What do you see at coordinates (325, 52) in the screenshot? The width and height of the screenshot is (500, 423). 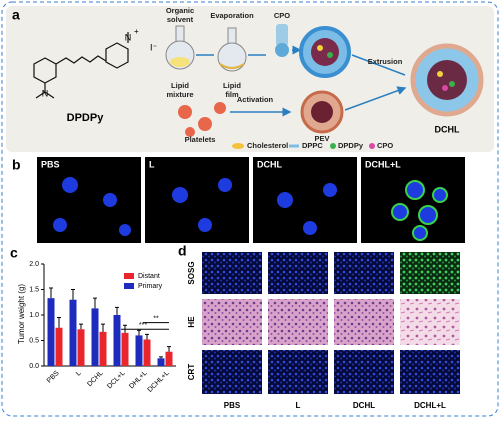 I see `liposome` at bounding box center [325, 52].